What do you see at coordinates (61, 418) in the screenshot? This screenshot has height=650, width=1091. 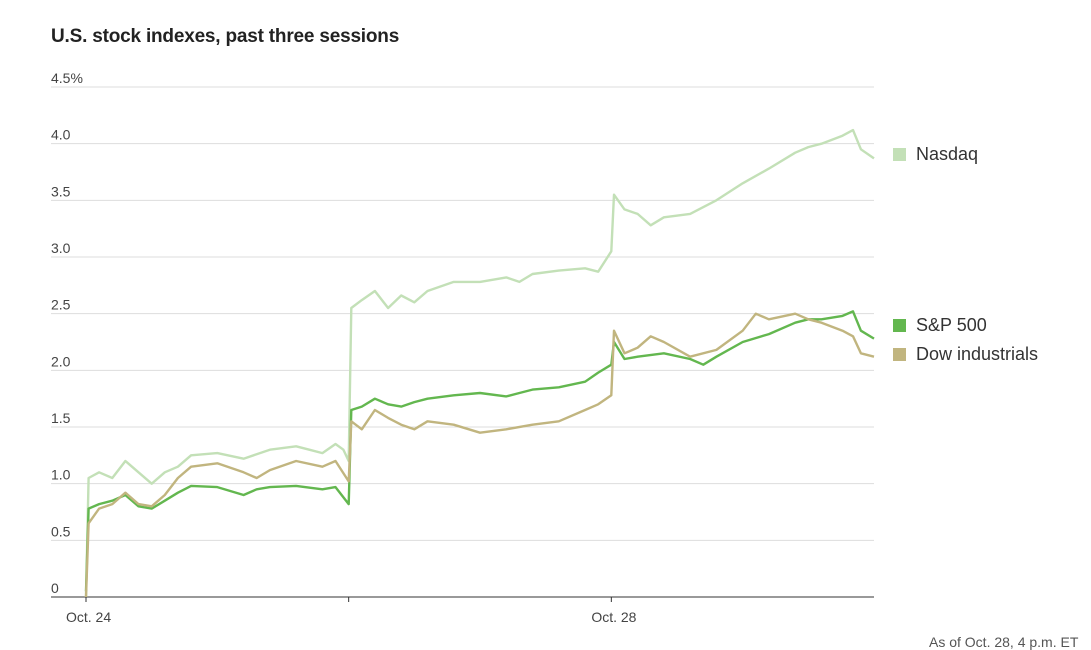 I see `y-tick-label: 1.5` at bounding box center [61, 418].